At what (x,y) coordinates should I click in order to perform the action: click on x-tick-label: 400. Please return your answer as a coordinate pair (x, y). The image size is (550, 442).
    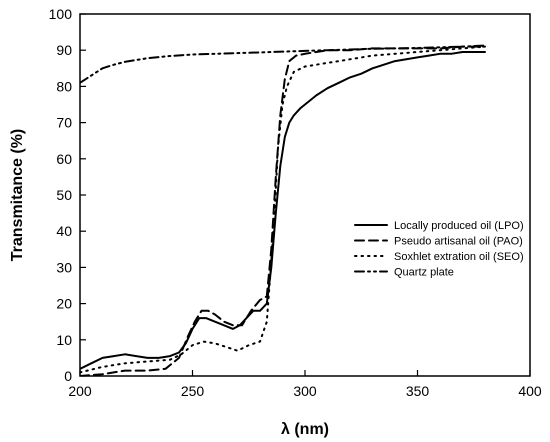
    Looking at the image, I should click on (530, 391).